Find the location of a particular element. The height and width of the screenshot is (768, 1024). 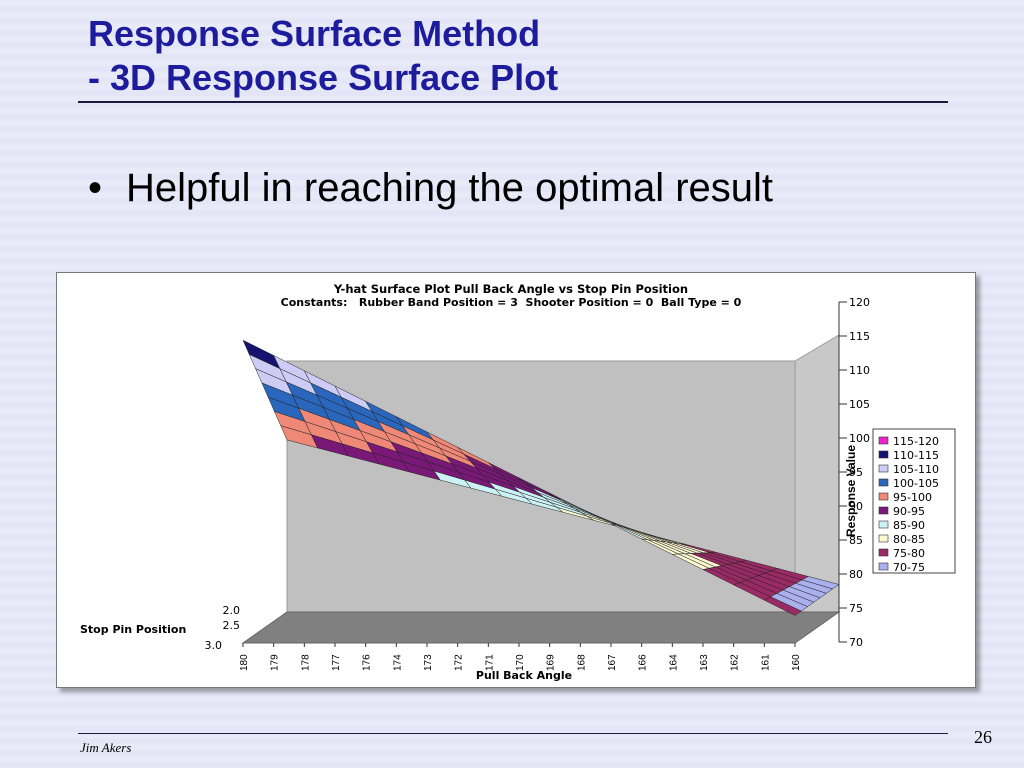

author-name: Jim Akers is located at coordinates (106, 747).